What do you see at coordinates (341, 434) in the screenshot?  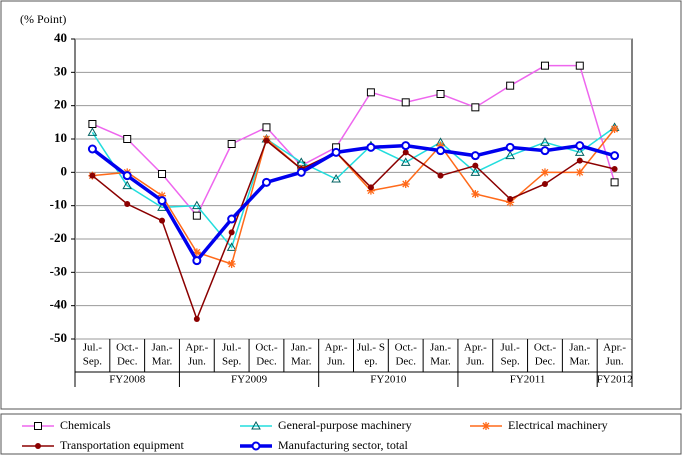 I see `legend-frame` at bounding box center [341, 434].